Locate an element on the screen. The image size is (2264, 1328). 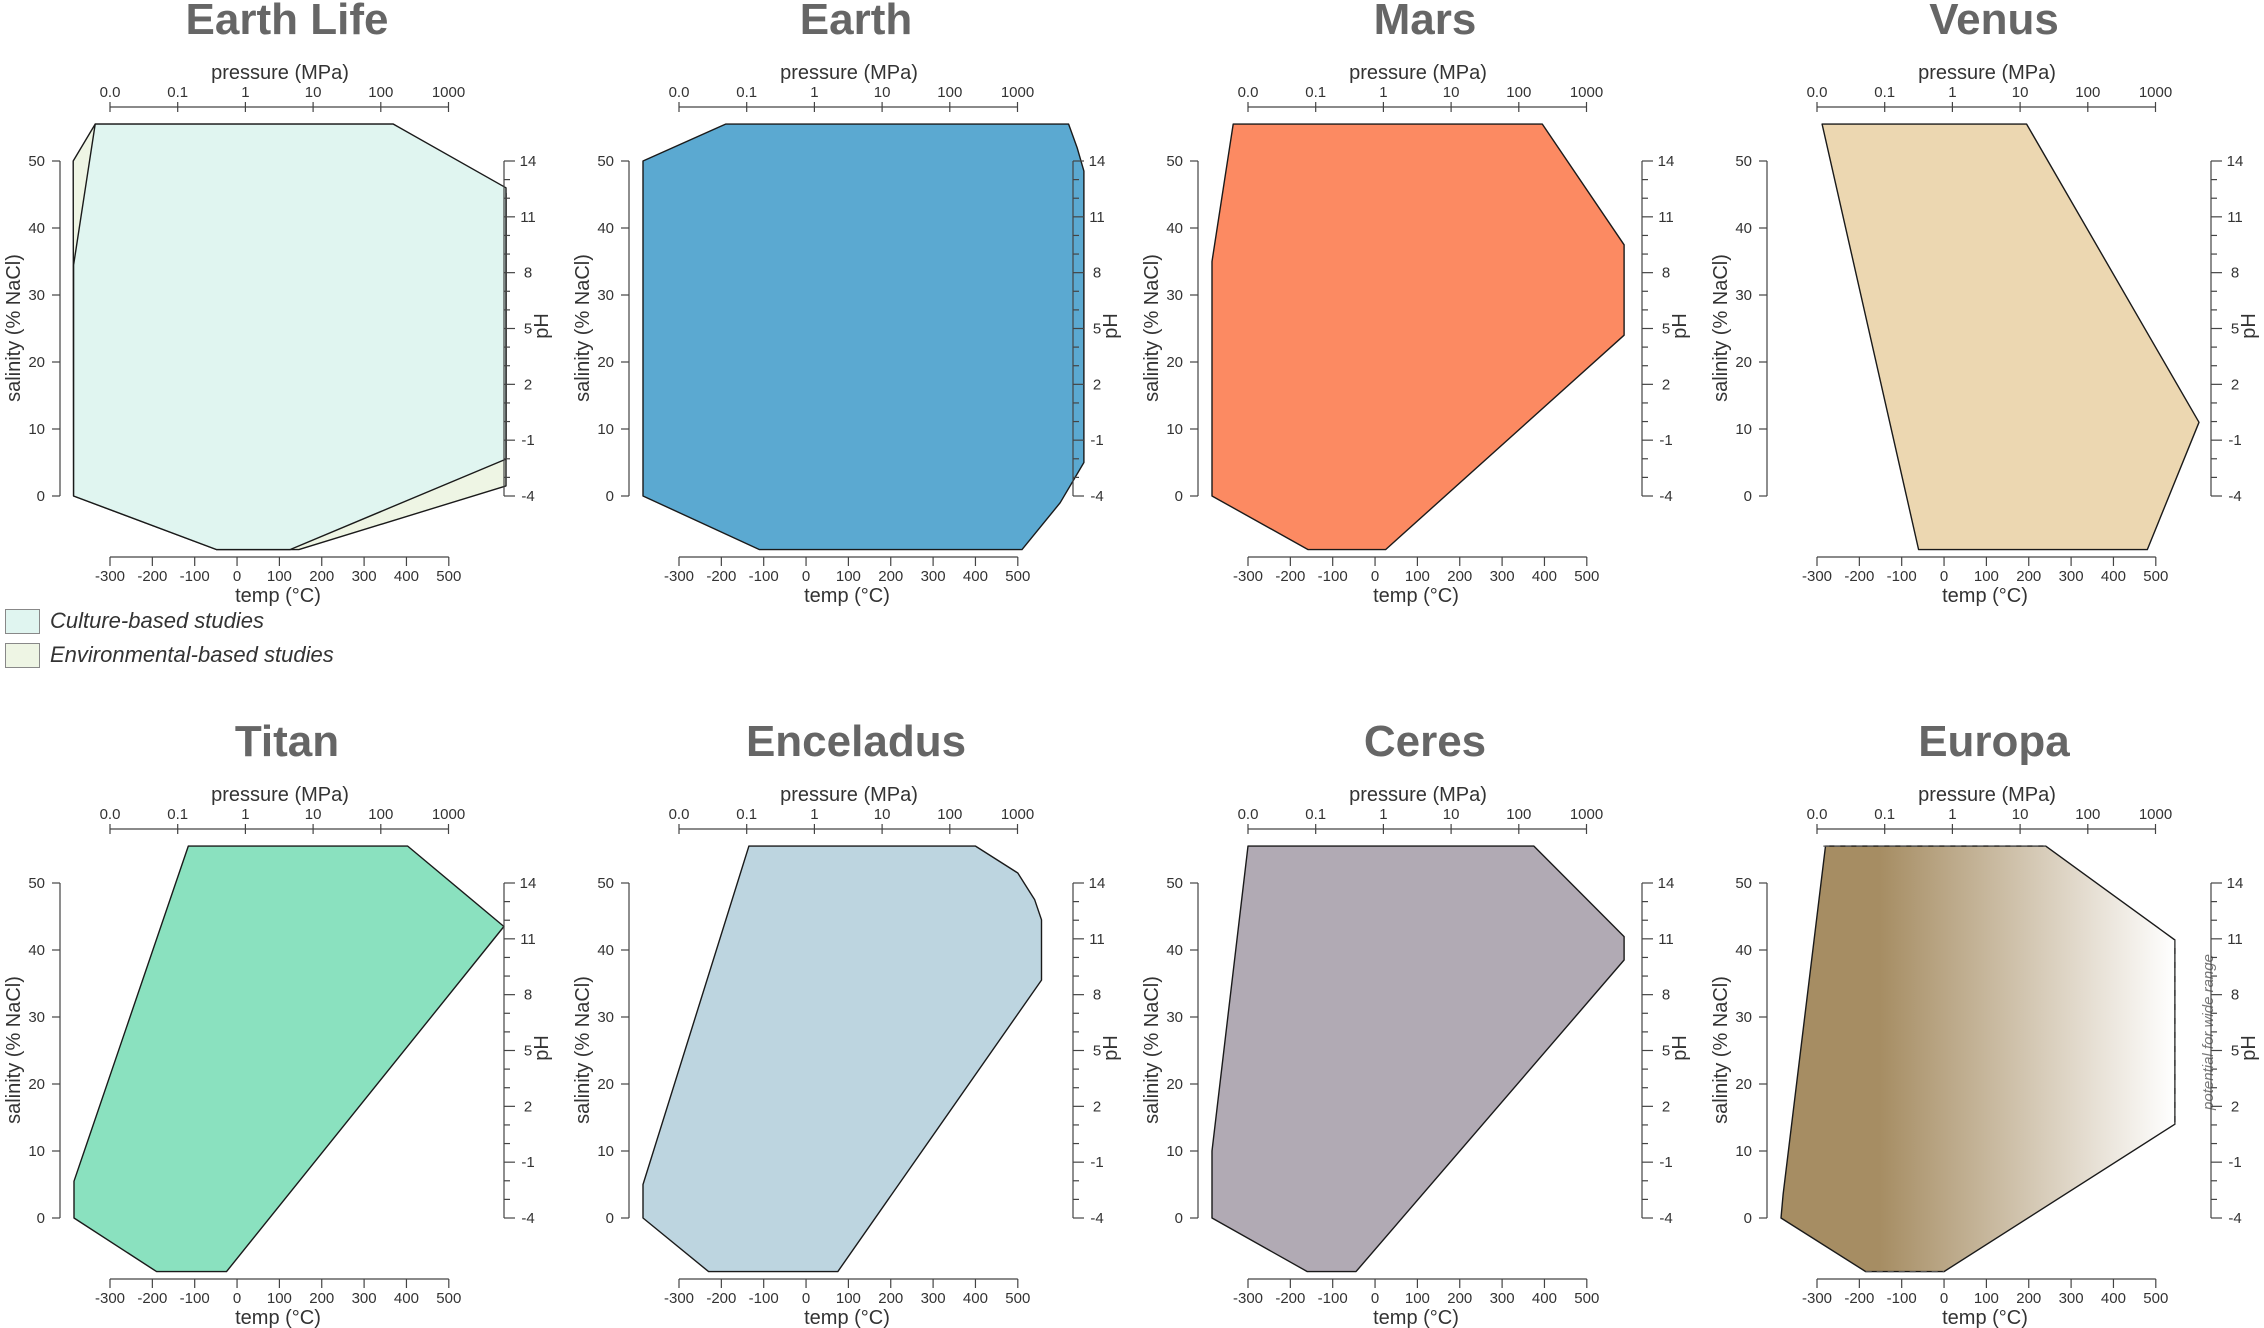
pressure-tick-label: 100 is located at coordinates (1518, 92).